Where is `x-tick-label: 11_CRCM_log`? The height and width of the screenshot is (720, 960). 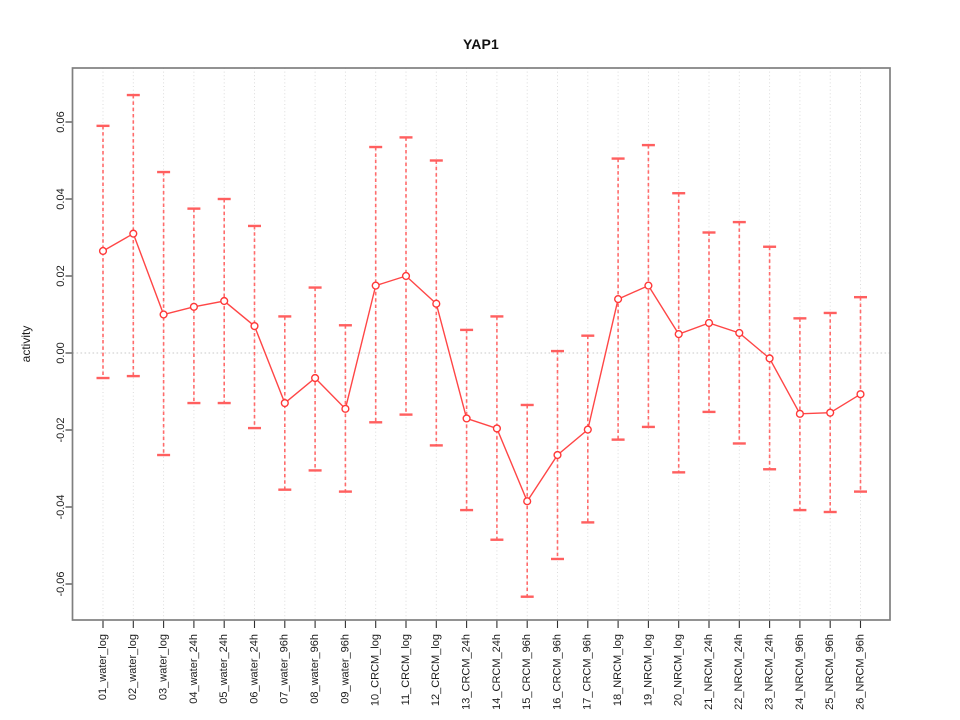 x-tick-label: 11_CRCM_log is located at coordinates (406, 669).